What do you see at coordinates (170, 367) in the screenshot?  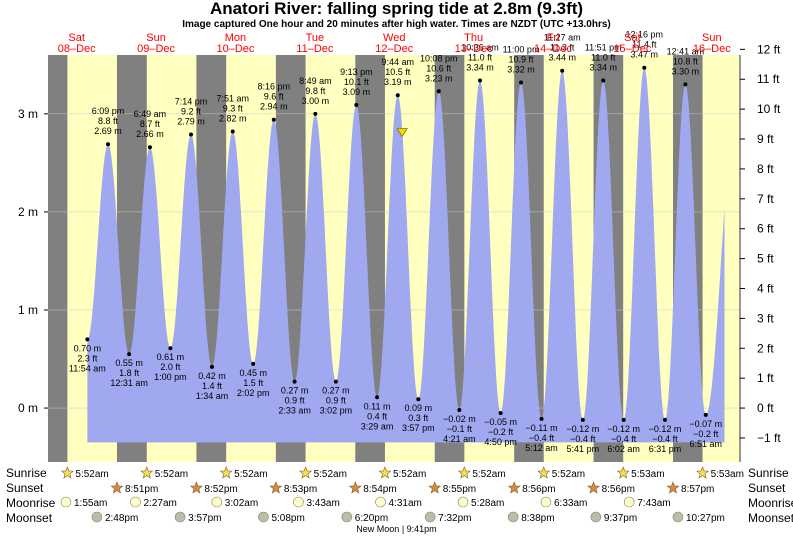 I see `low-tide-label: 2.0 ft` at bounding box center [170, 367].